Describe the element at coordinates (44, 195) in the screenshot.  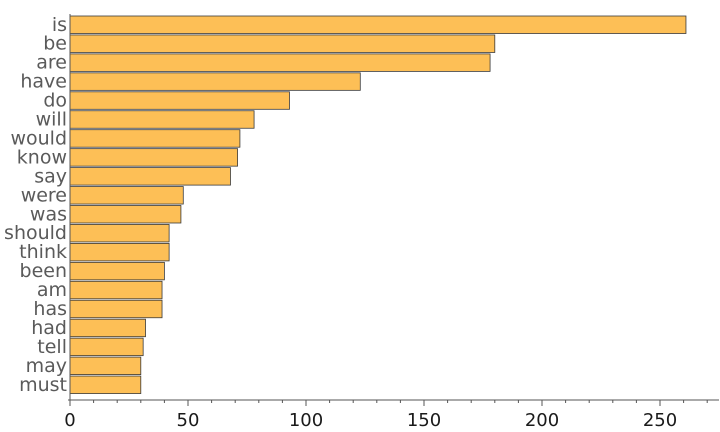
I see `category-label: were` at that location.